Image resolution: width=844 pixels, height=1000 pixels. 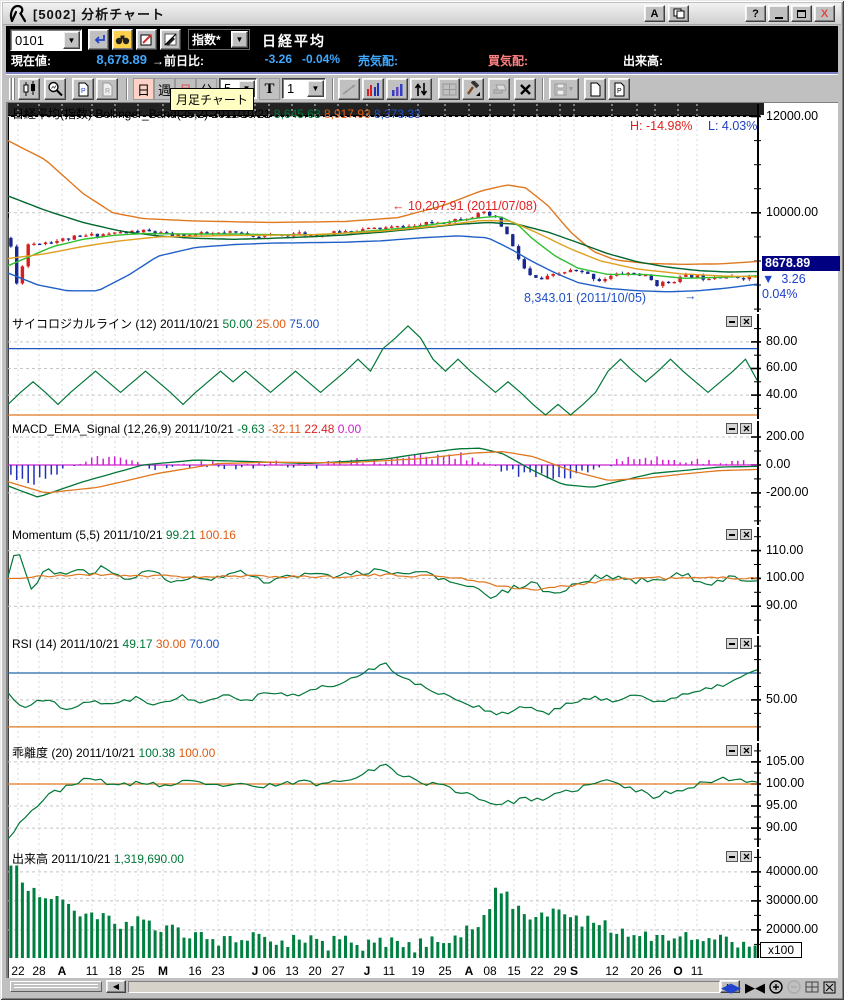 What do you see at coordinates (739, 321) in the screenshot?
I see `panel-buttons` at bounding box center [739, 321].